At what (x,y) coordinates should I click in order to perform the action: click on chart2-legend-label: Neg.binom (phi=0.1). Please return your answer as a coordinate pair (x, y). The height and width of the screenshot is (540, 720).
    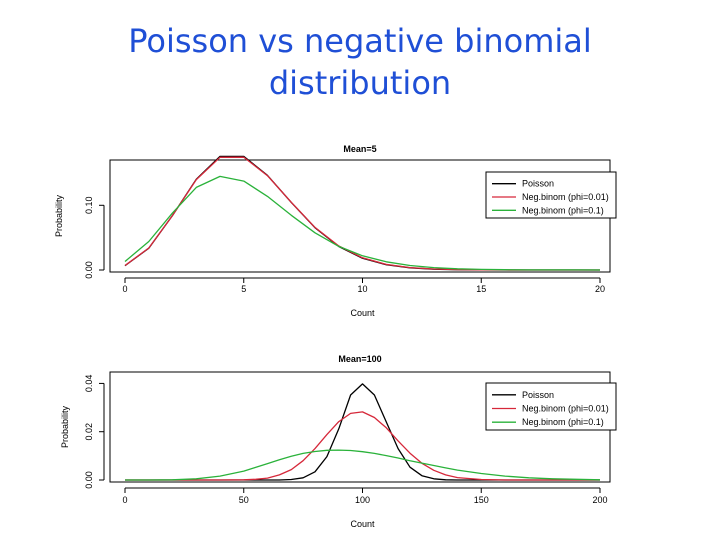
    Looking at the image, I should click on (563, 422).